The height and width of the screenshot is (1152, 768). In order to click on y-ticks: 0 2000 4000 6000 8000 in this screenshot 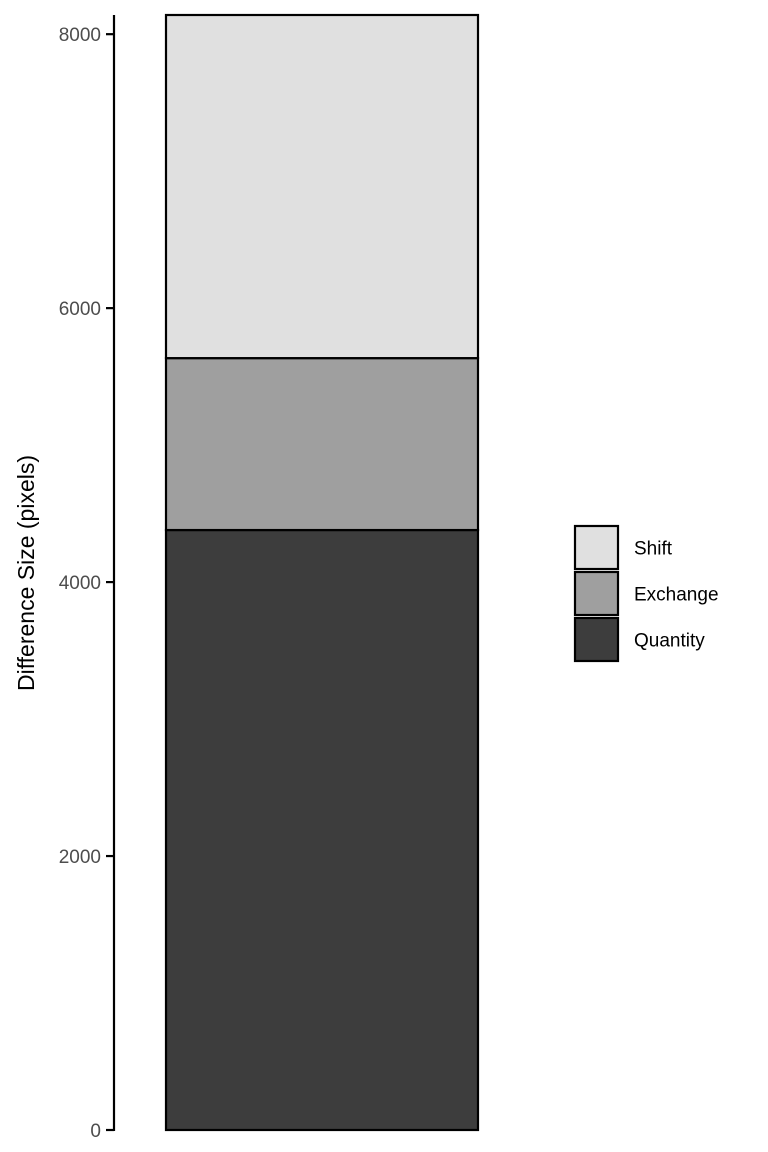, I will do `click(86, 583)`.